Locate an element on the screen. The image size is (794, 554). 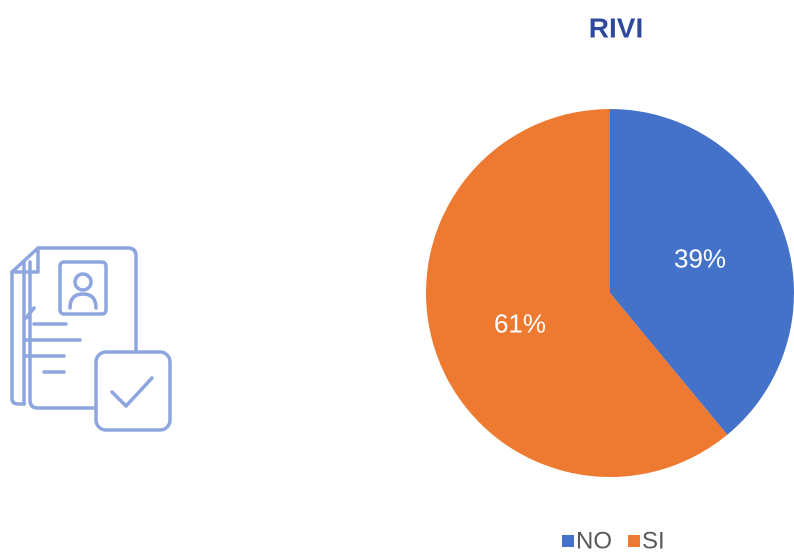
pie-slice is located at coordinates (702, 272).